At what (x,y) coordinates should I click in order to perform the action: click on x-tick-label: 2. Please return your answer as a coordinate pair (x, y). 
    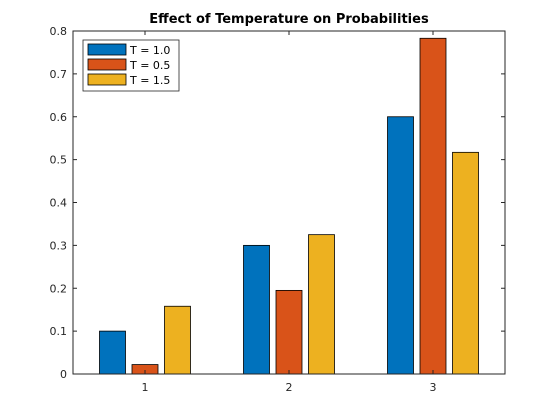
    Looking at the image, I should click on (289, 387).